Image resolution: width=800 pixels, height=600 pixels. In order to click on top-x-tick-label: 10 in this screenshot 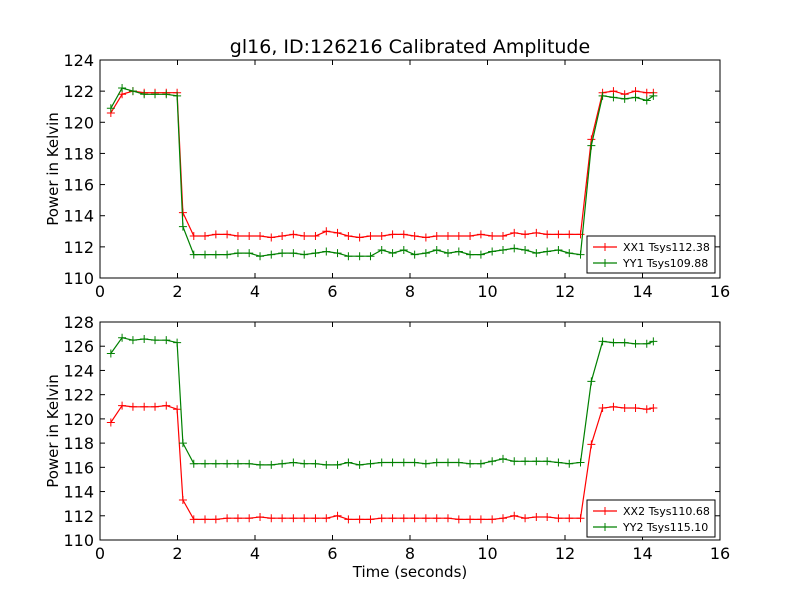, I will do `click(487, 291)`.